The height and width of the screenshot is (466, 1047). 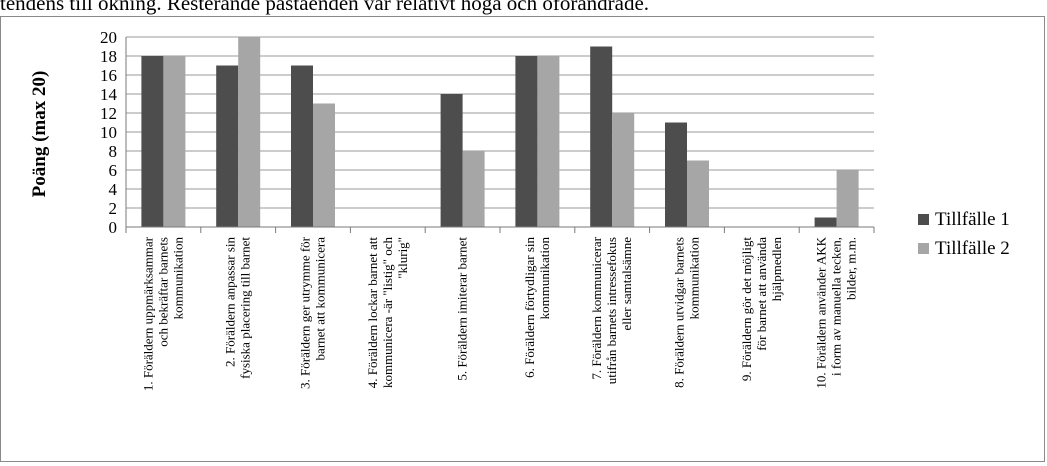 I want to click on x-category-label-line: och bekräftar barnets, so click(x=162, y=292).